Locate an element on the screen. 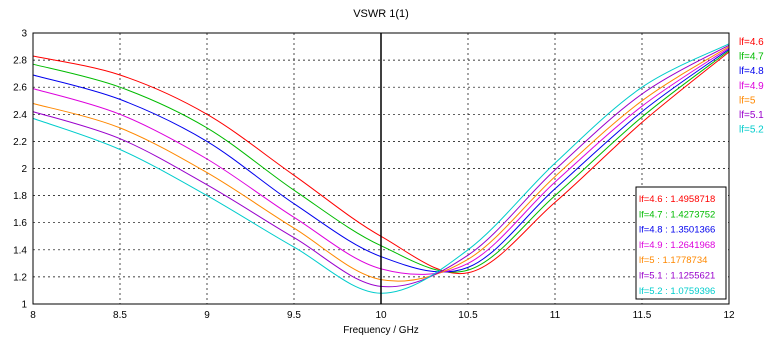  readout-frame is located at coordinates (681, 243).